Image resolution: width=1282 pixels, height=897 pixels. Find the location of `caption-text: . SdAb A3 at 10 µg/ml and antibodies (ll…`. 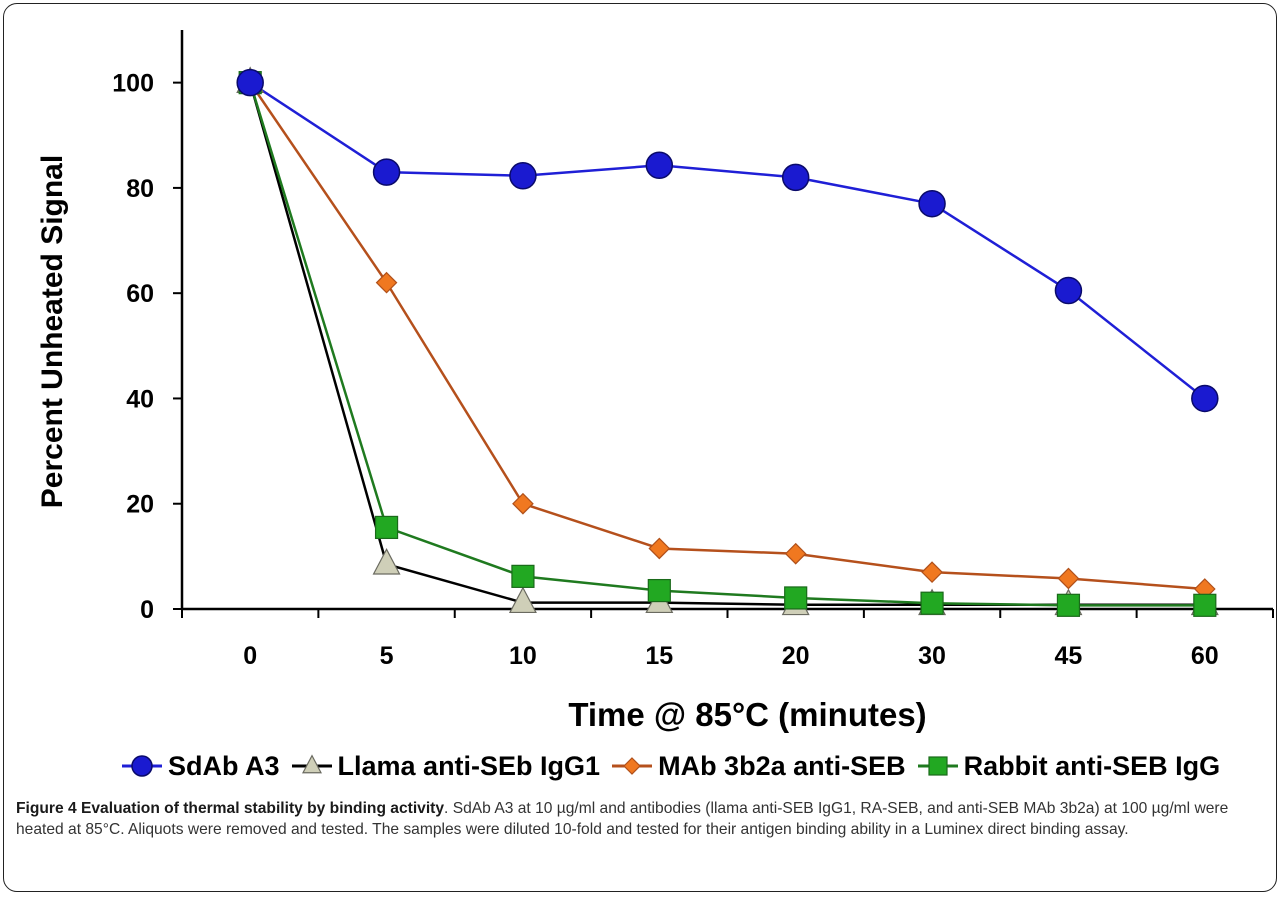

caption-text: . SdAb A3 at 10 µg/ml and antibodies (ll… is located at coordinates (622, 819).